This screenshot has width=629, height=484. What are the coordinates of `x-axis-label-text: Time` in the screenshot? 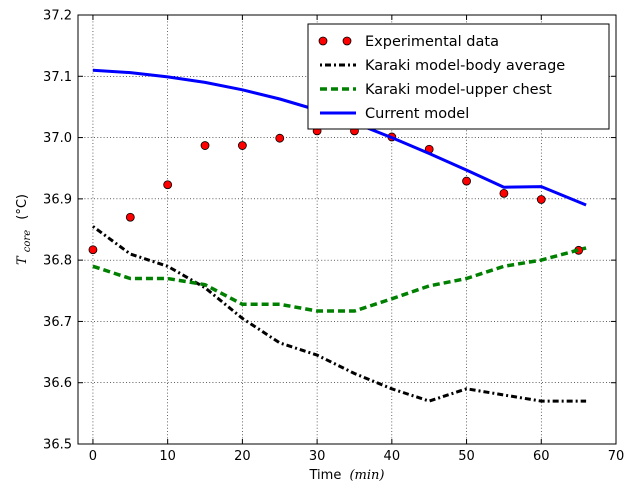 It's located at (325, 475).